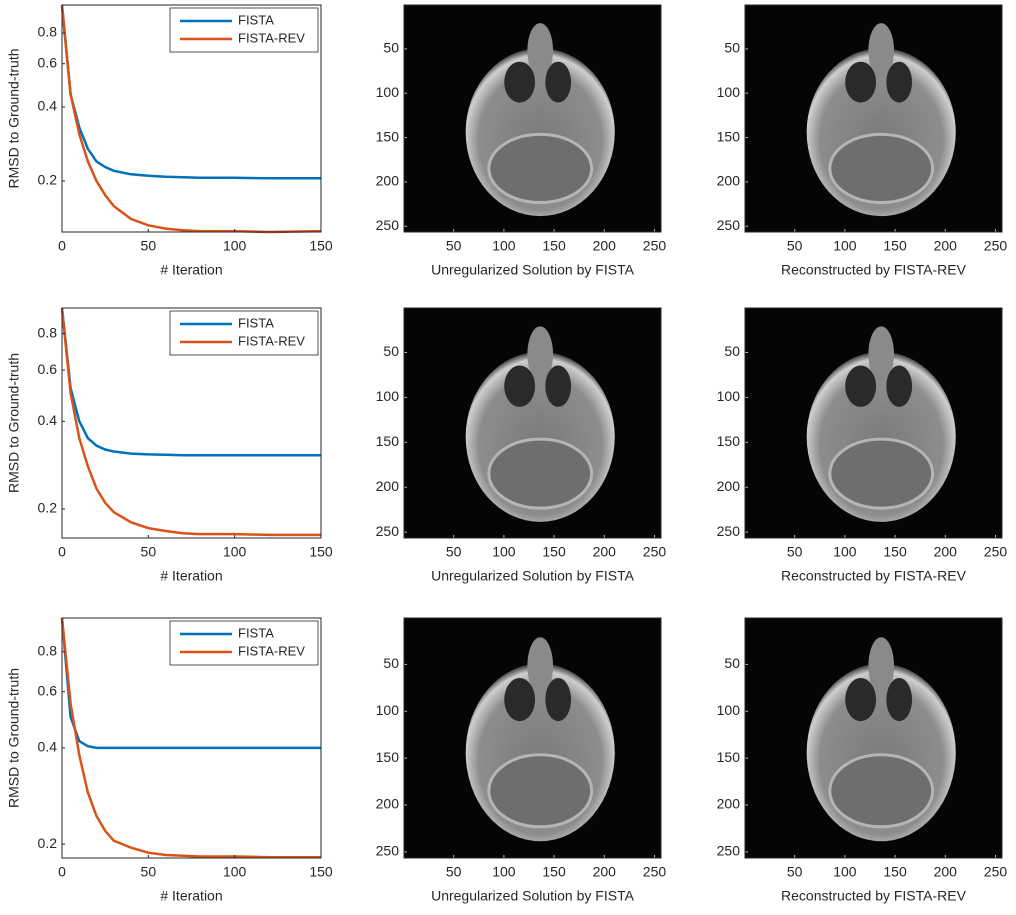 This screenshot has width=1016, height=915. What do you see at coordinates (874, 270) in the screenshot?
I see `x-axis-label: Reconstructed by FISTA-REV` at bounding box center [874, 270].